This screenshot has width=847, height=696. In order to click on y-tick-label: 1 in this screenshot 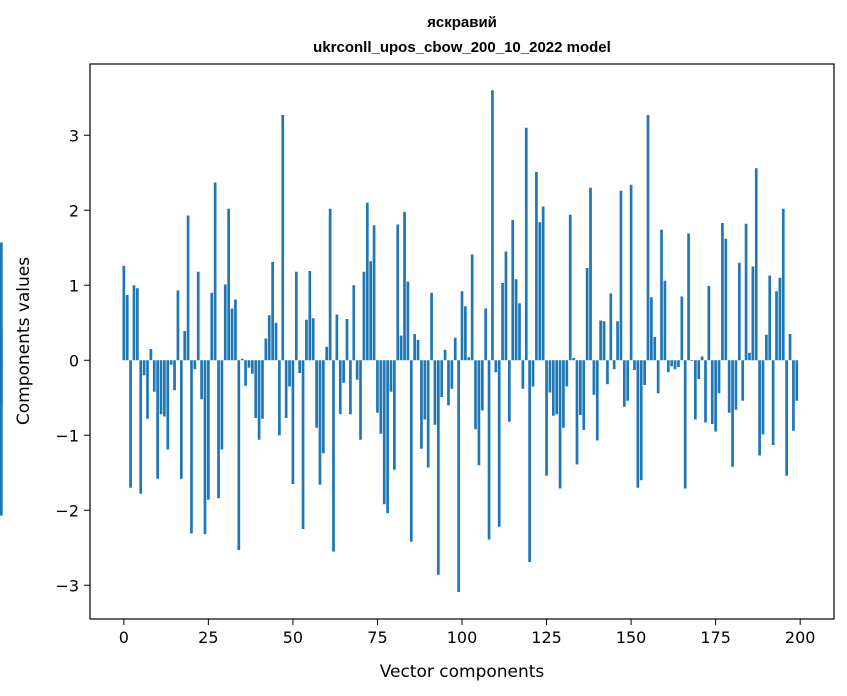, I will do `click(74, 285)`.